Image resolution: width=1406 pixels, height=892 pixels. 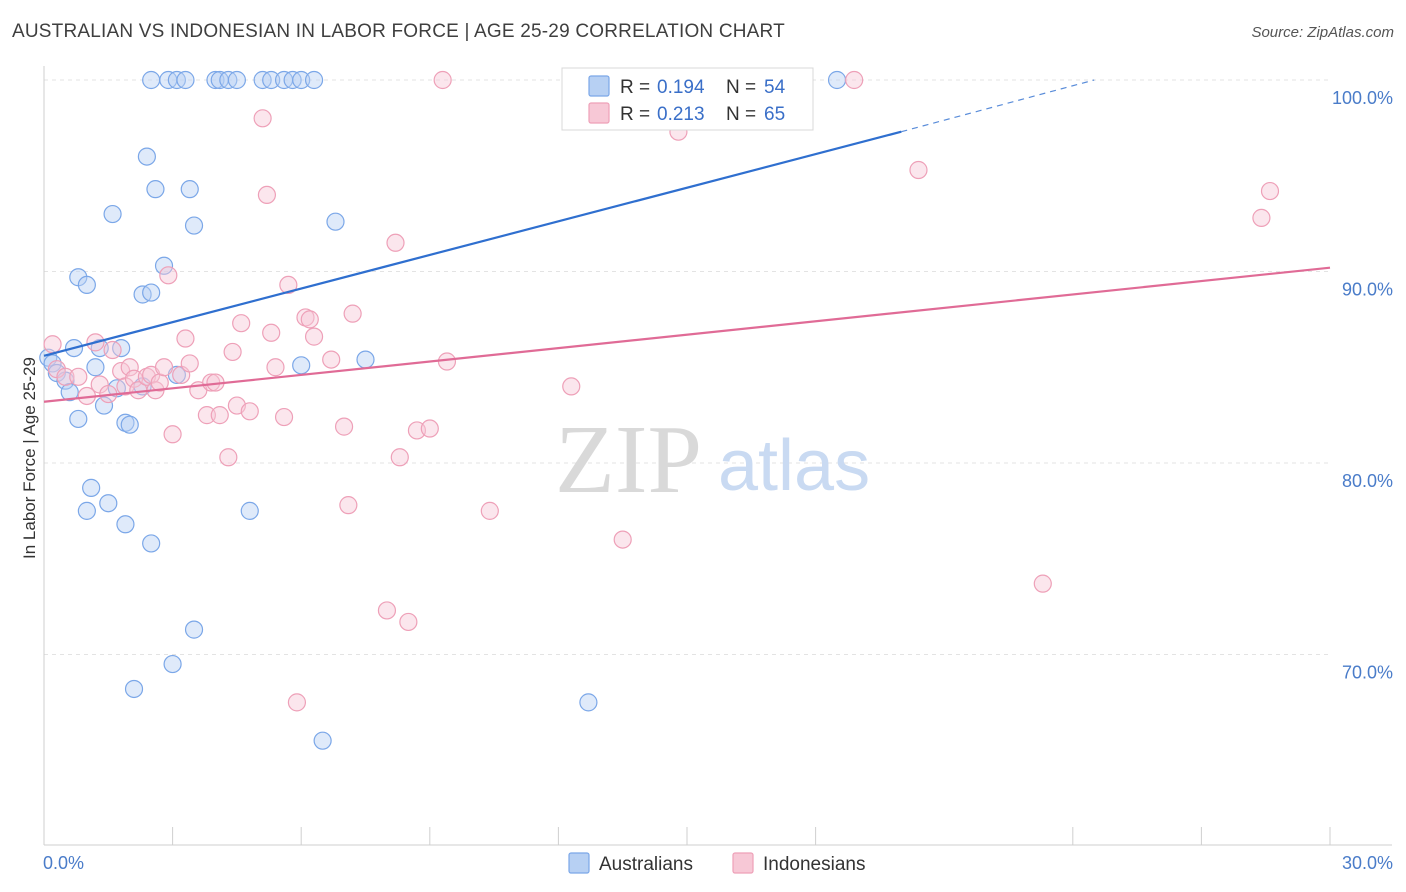 What do you see at coordinates (1367, 481) in the screenshot?
I see `y-tick-label: 80.0%` at bounding box center [1367, 481].